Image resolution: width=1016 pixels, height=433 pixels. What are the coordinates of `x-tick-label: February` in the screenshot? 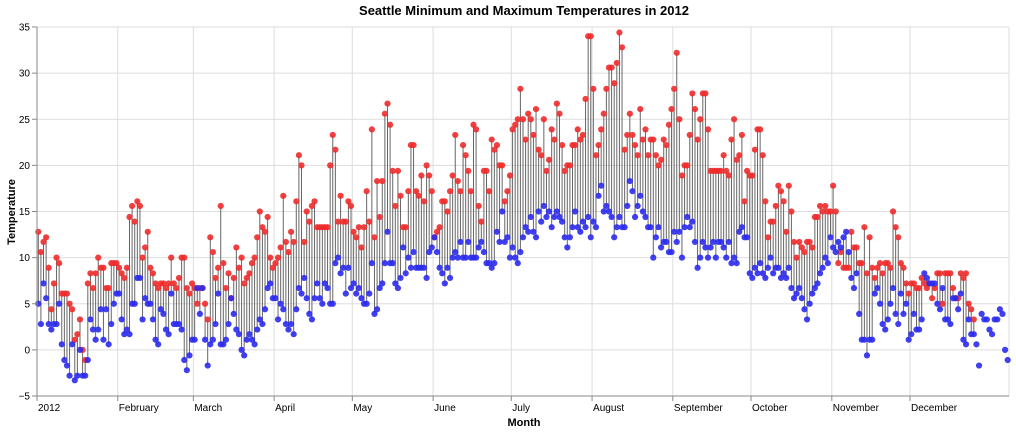 It's located at (139, 408).